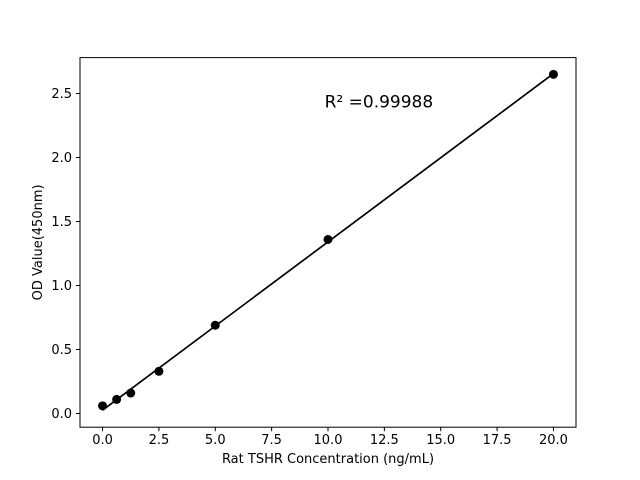  What do you see at coordinates (215, 440) in the screenshot?
I see `x-tick-label: 5.0` at bounding box center [215, 440].